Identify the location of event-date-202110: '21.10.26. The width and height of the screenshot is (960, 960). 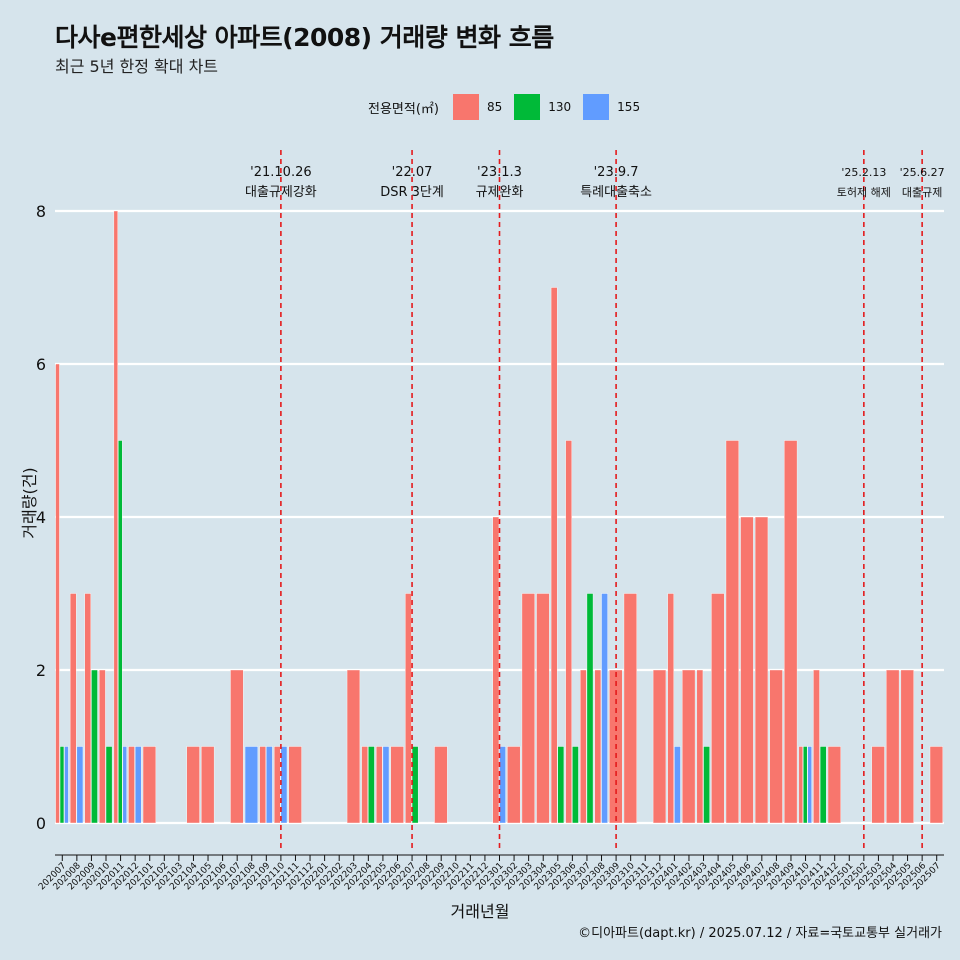
(280, 172).